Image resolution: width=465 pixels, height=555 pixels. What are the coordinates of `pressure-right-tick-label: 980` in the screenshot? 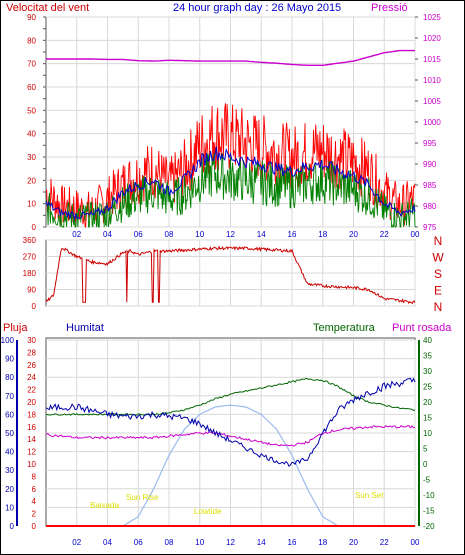 It's located at (430, 206).